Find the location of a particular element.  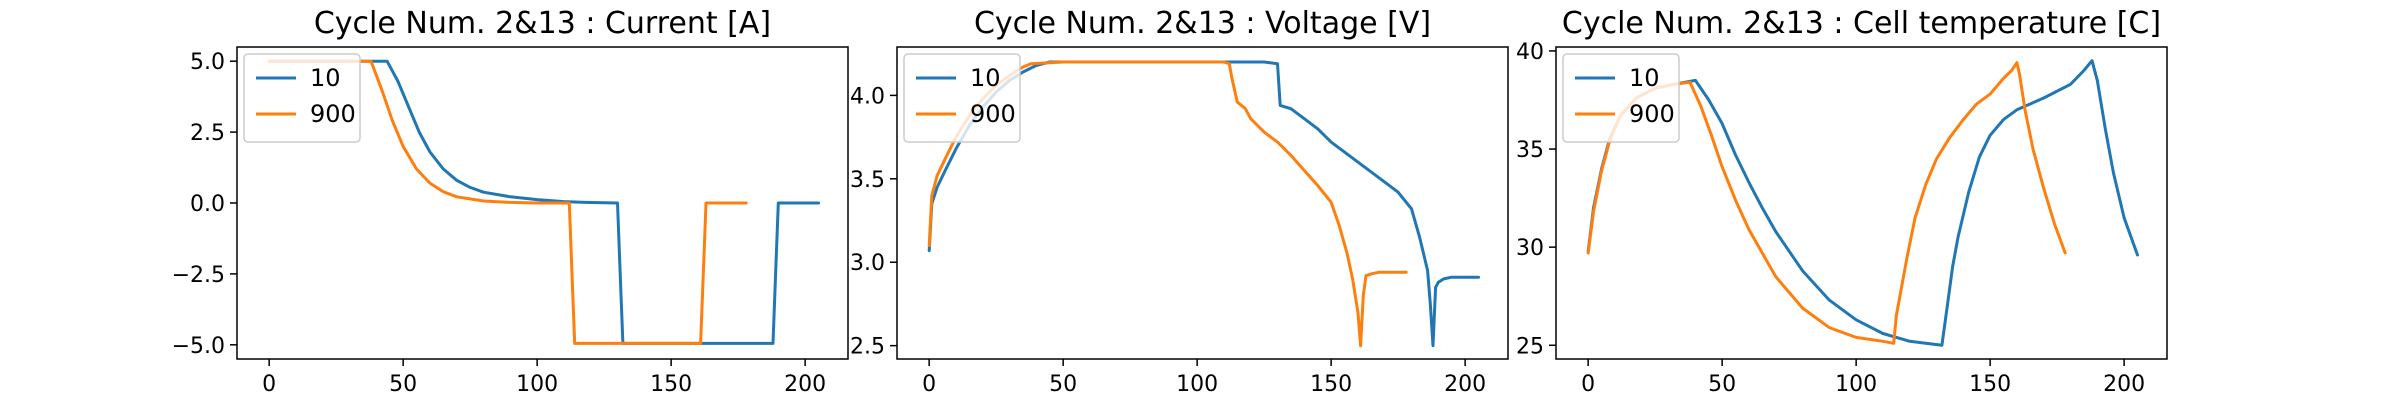

y-tick-label: −2.5 is located at coordinates (198, 275).